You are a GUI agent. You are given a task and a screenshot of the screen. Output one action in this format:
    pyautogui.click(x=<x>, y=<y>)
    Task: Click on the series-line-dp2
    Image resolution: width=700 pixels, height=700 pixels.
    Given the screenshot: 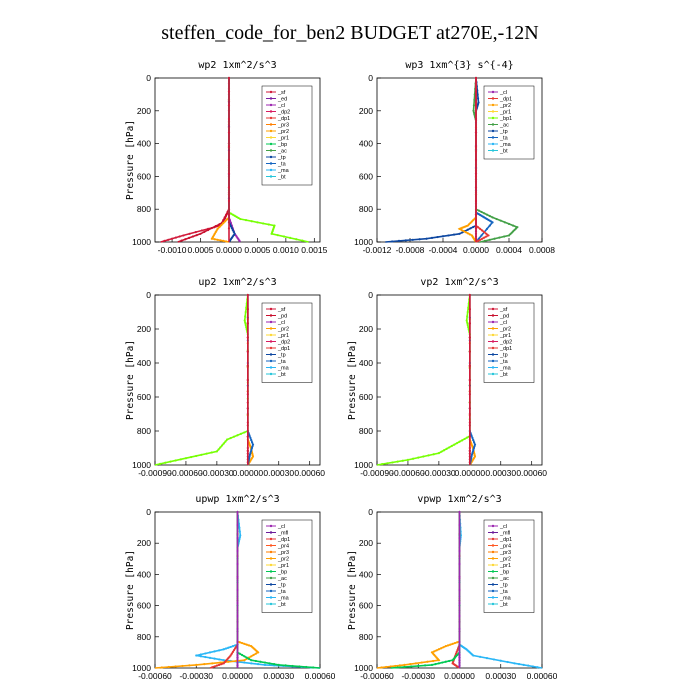 What is the action you would take?
    pyautogui.click(x=423, y=380)
    